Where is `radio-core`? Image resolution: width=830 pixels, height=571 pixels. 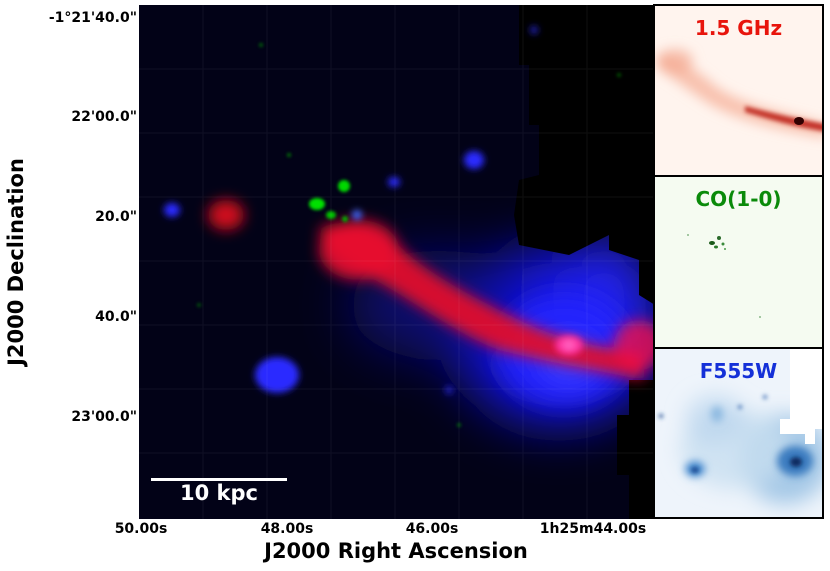 radio-core is located at coordinates (569, 345).